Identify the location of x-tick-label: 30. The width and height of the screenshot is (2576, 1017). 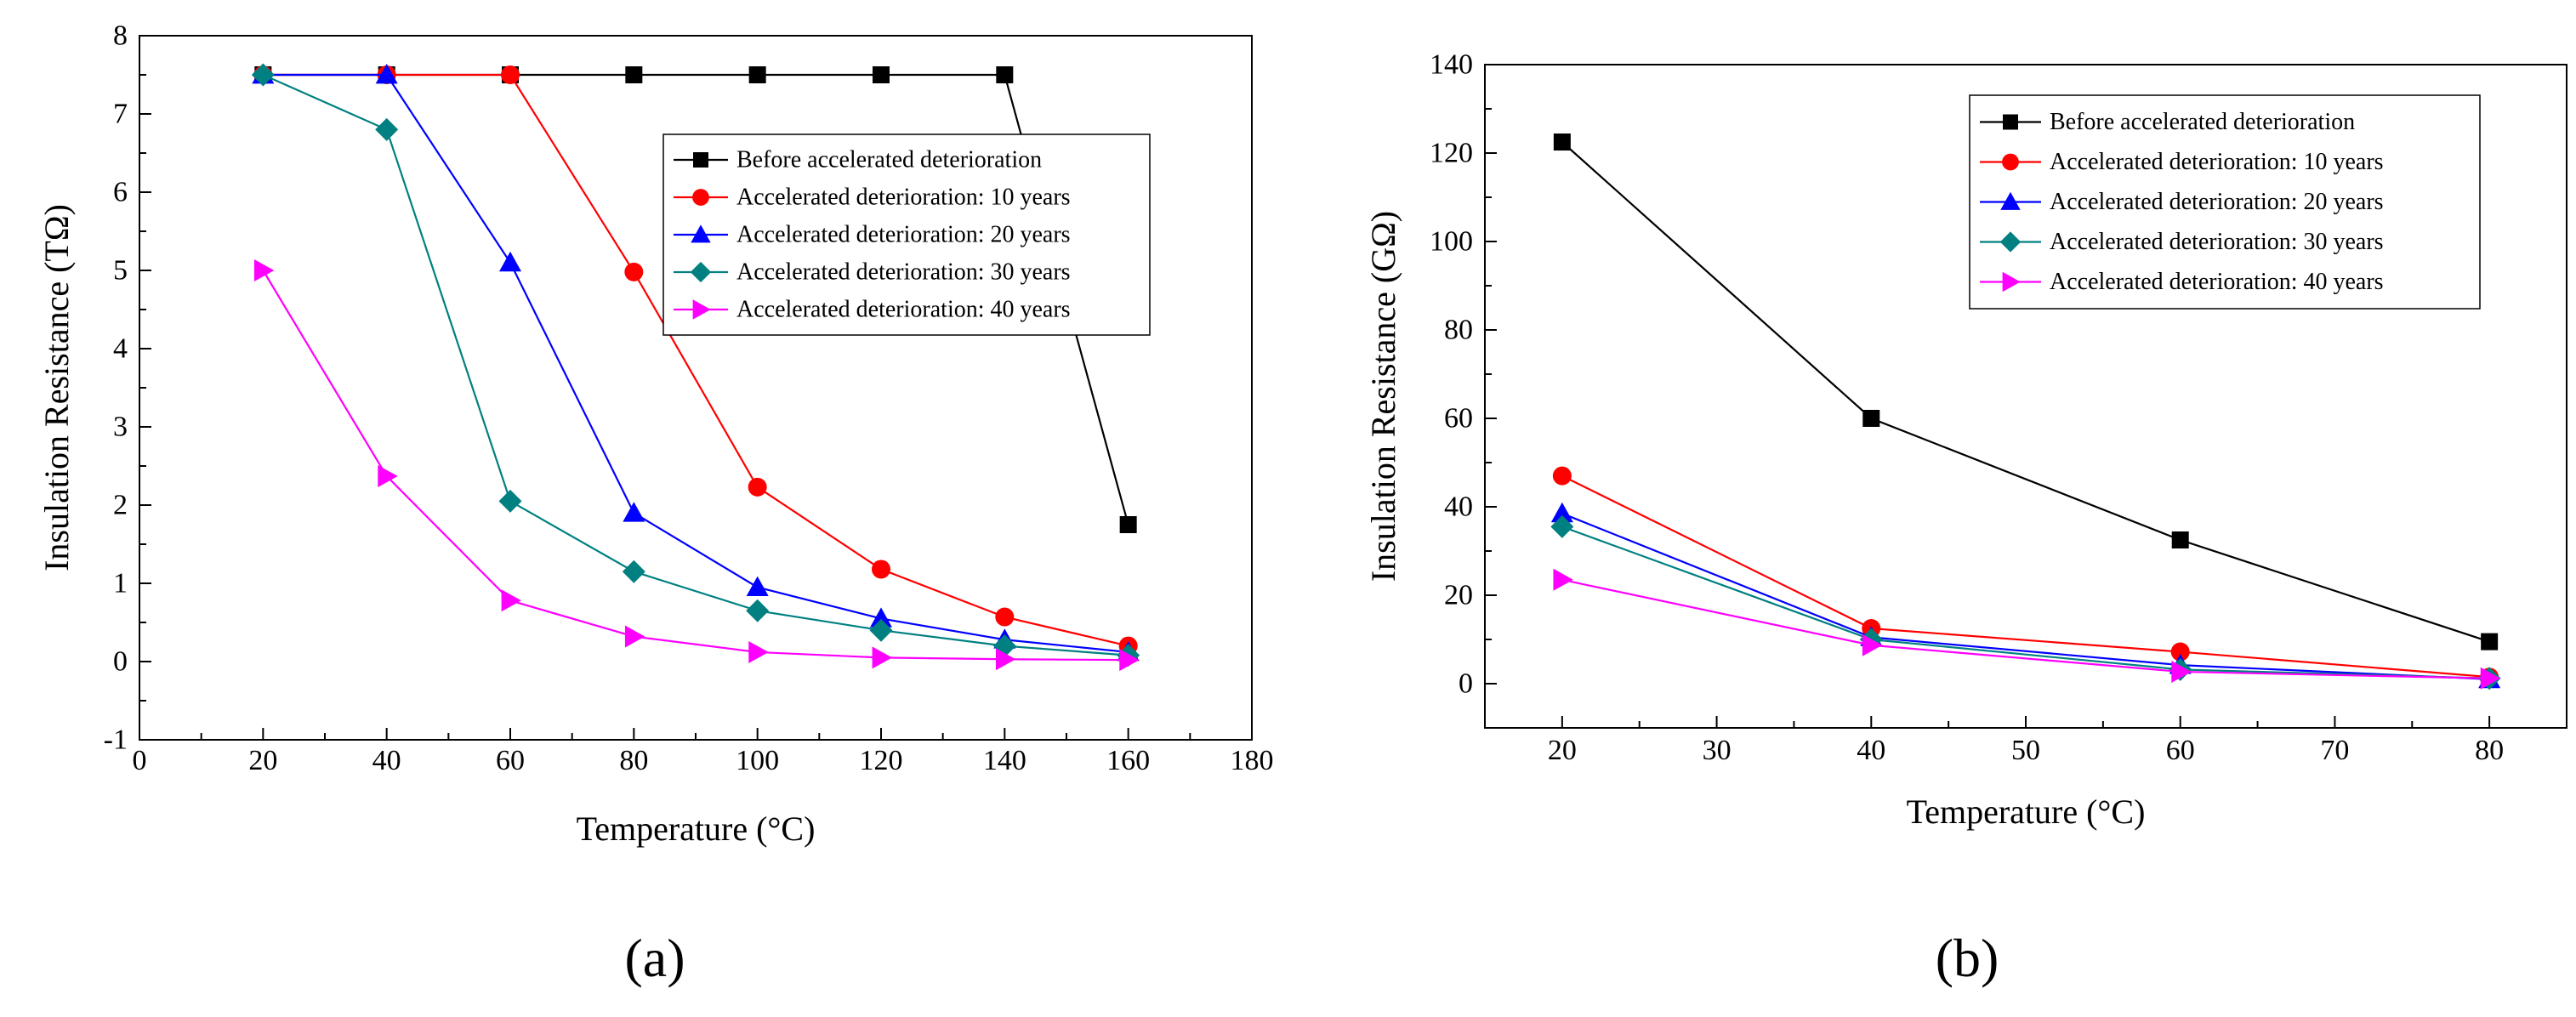
(1717, 751).